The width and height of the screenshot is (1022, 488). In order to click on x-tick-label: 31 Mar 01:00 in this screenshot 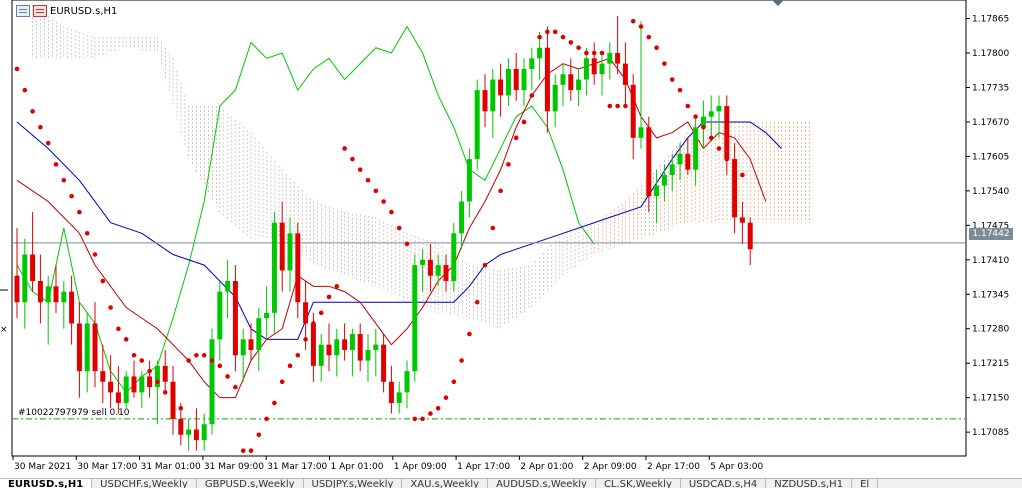, I will do `click(171, 467)`.